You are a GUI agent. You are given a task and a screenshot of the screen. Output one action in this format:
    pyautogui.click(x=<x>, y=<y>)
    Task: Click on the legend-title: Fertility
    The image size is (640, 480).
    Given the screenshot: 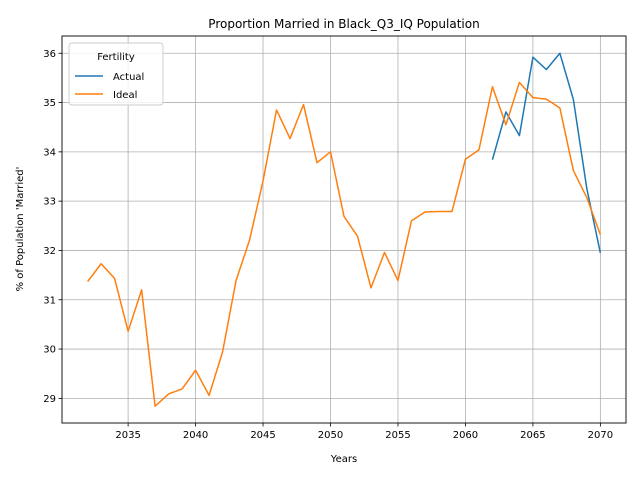 What is the action you would take?
    pyautogui.click(x=116, y=57)
    